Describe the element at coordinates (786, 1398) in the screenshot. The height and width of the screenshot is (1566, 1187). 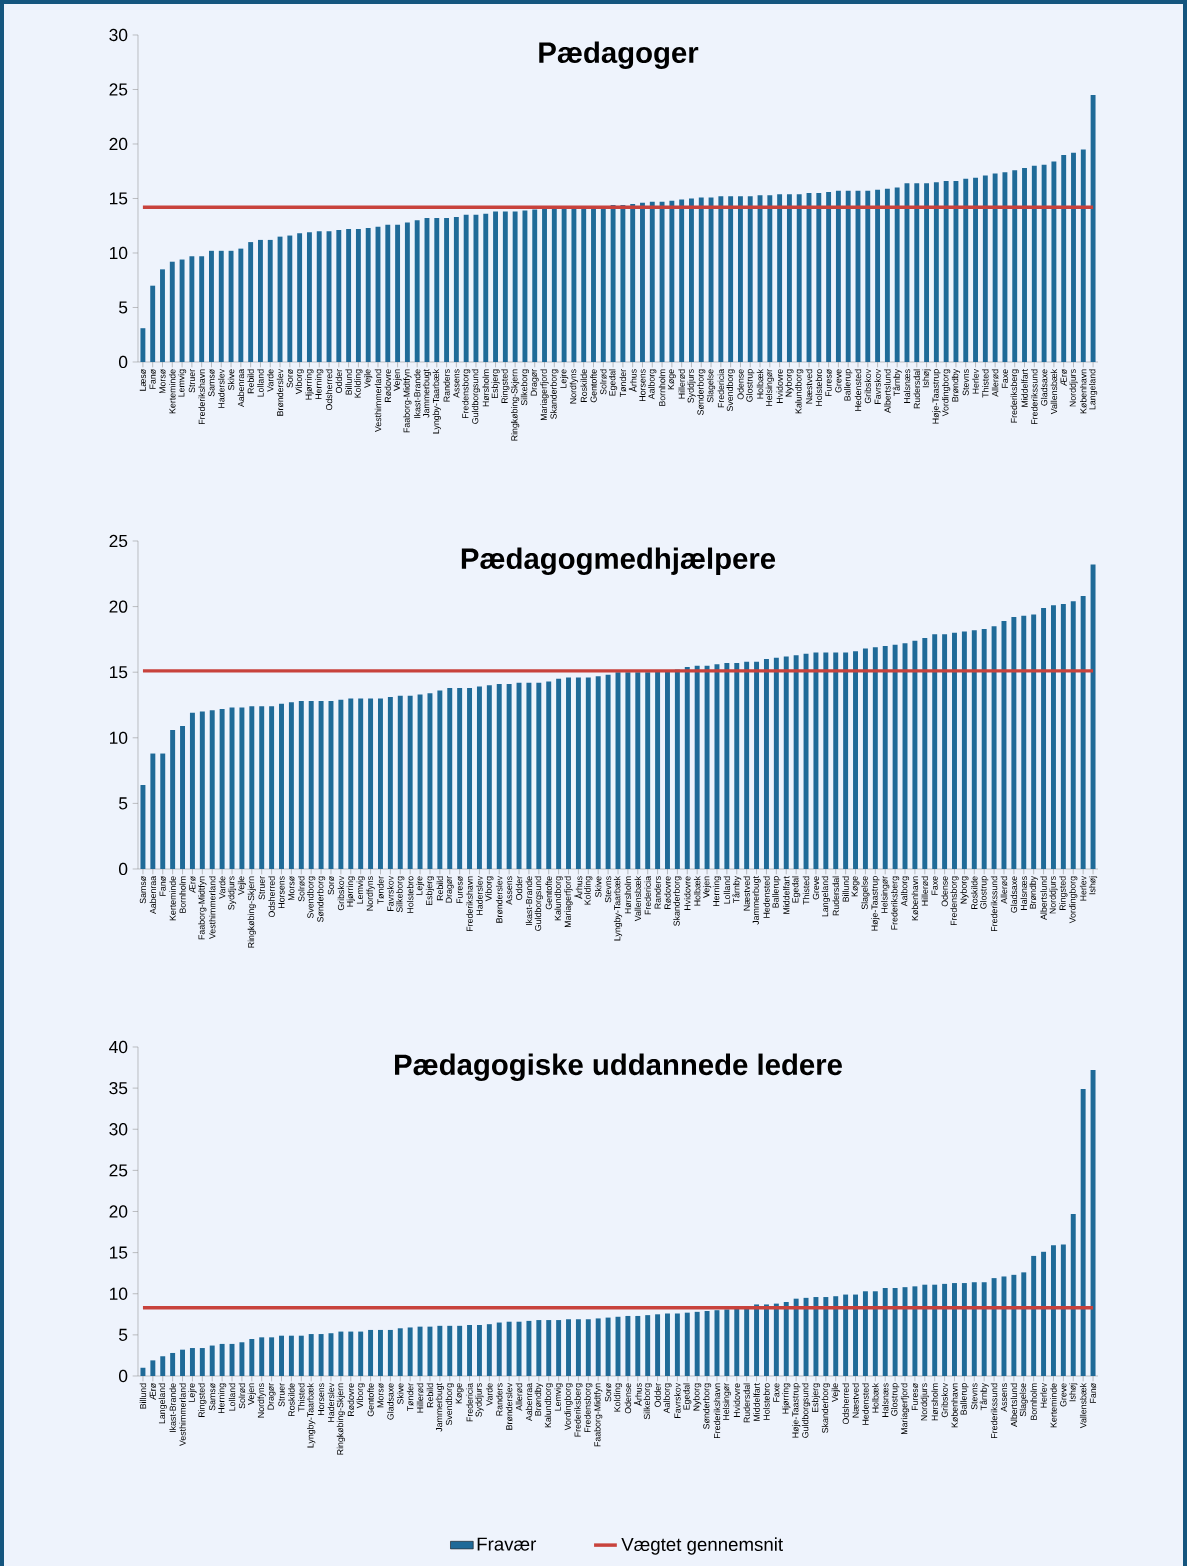
I see `x-tick-label: Hjørring` at that location.